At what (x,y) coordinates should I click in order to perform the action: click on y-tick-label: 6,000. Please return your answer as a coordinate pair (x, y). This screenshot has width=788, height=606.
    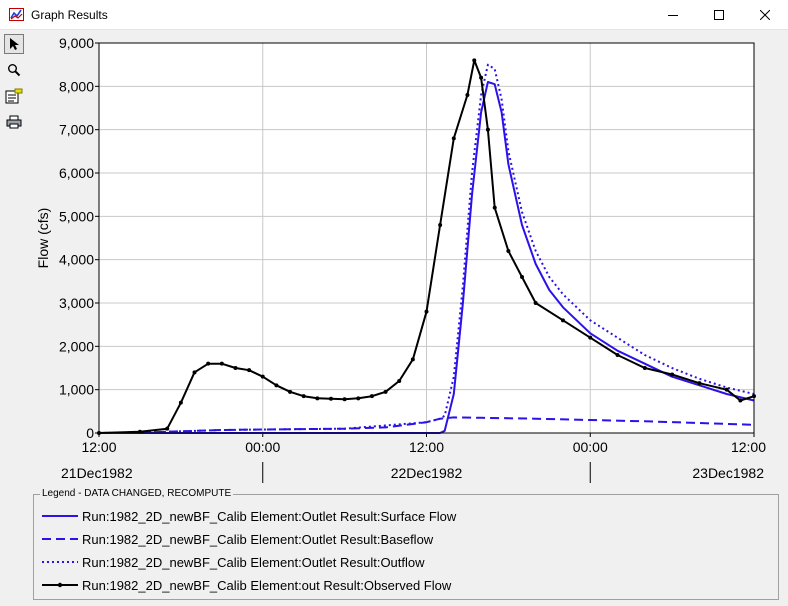
    Looking at the image, I should click on (76, 173).